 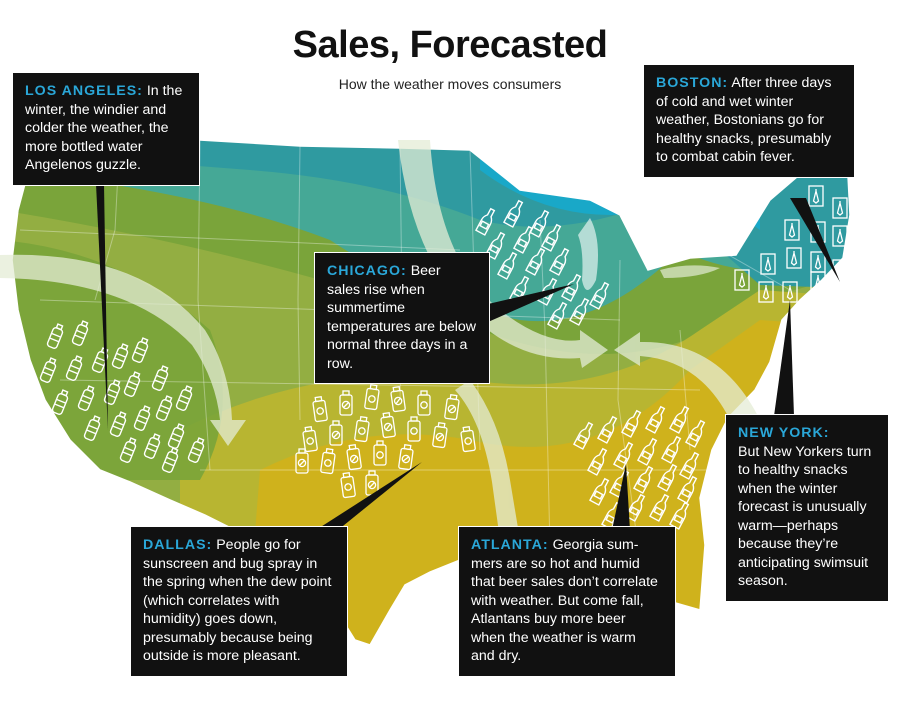 I want to click on page-subtitle: How the weather moves consumers, so click(x=450, y=84).